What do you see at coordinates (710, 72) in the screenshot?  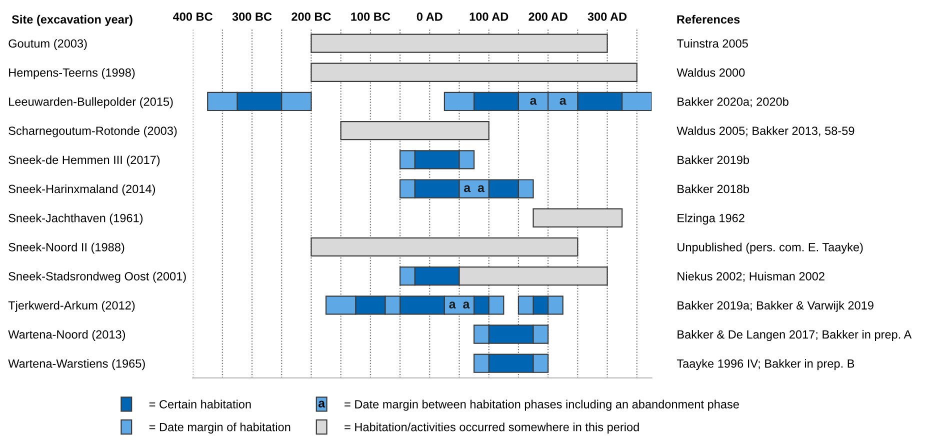 I see `y2-tick-label: Waldus 2000` at bounding box center [710, 72].